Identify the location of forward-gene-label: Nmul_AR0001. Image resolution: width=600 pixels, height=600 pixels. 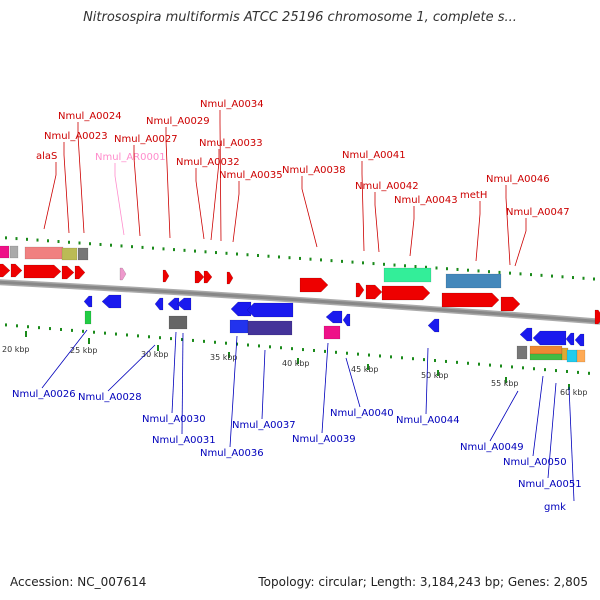
(130, 157).